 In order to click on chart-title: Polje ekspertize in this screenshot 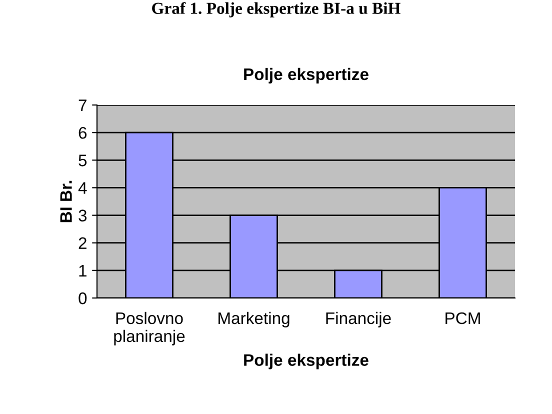, I will do `click(306, 76)`.